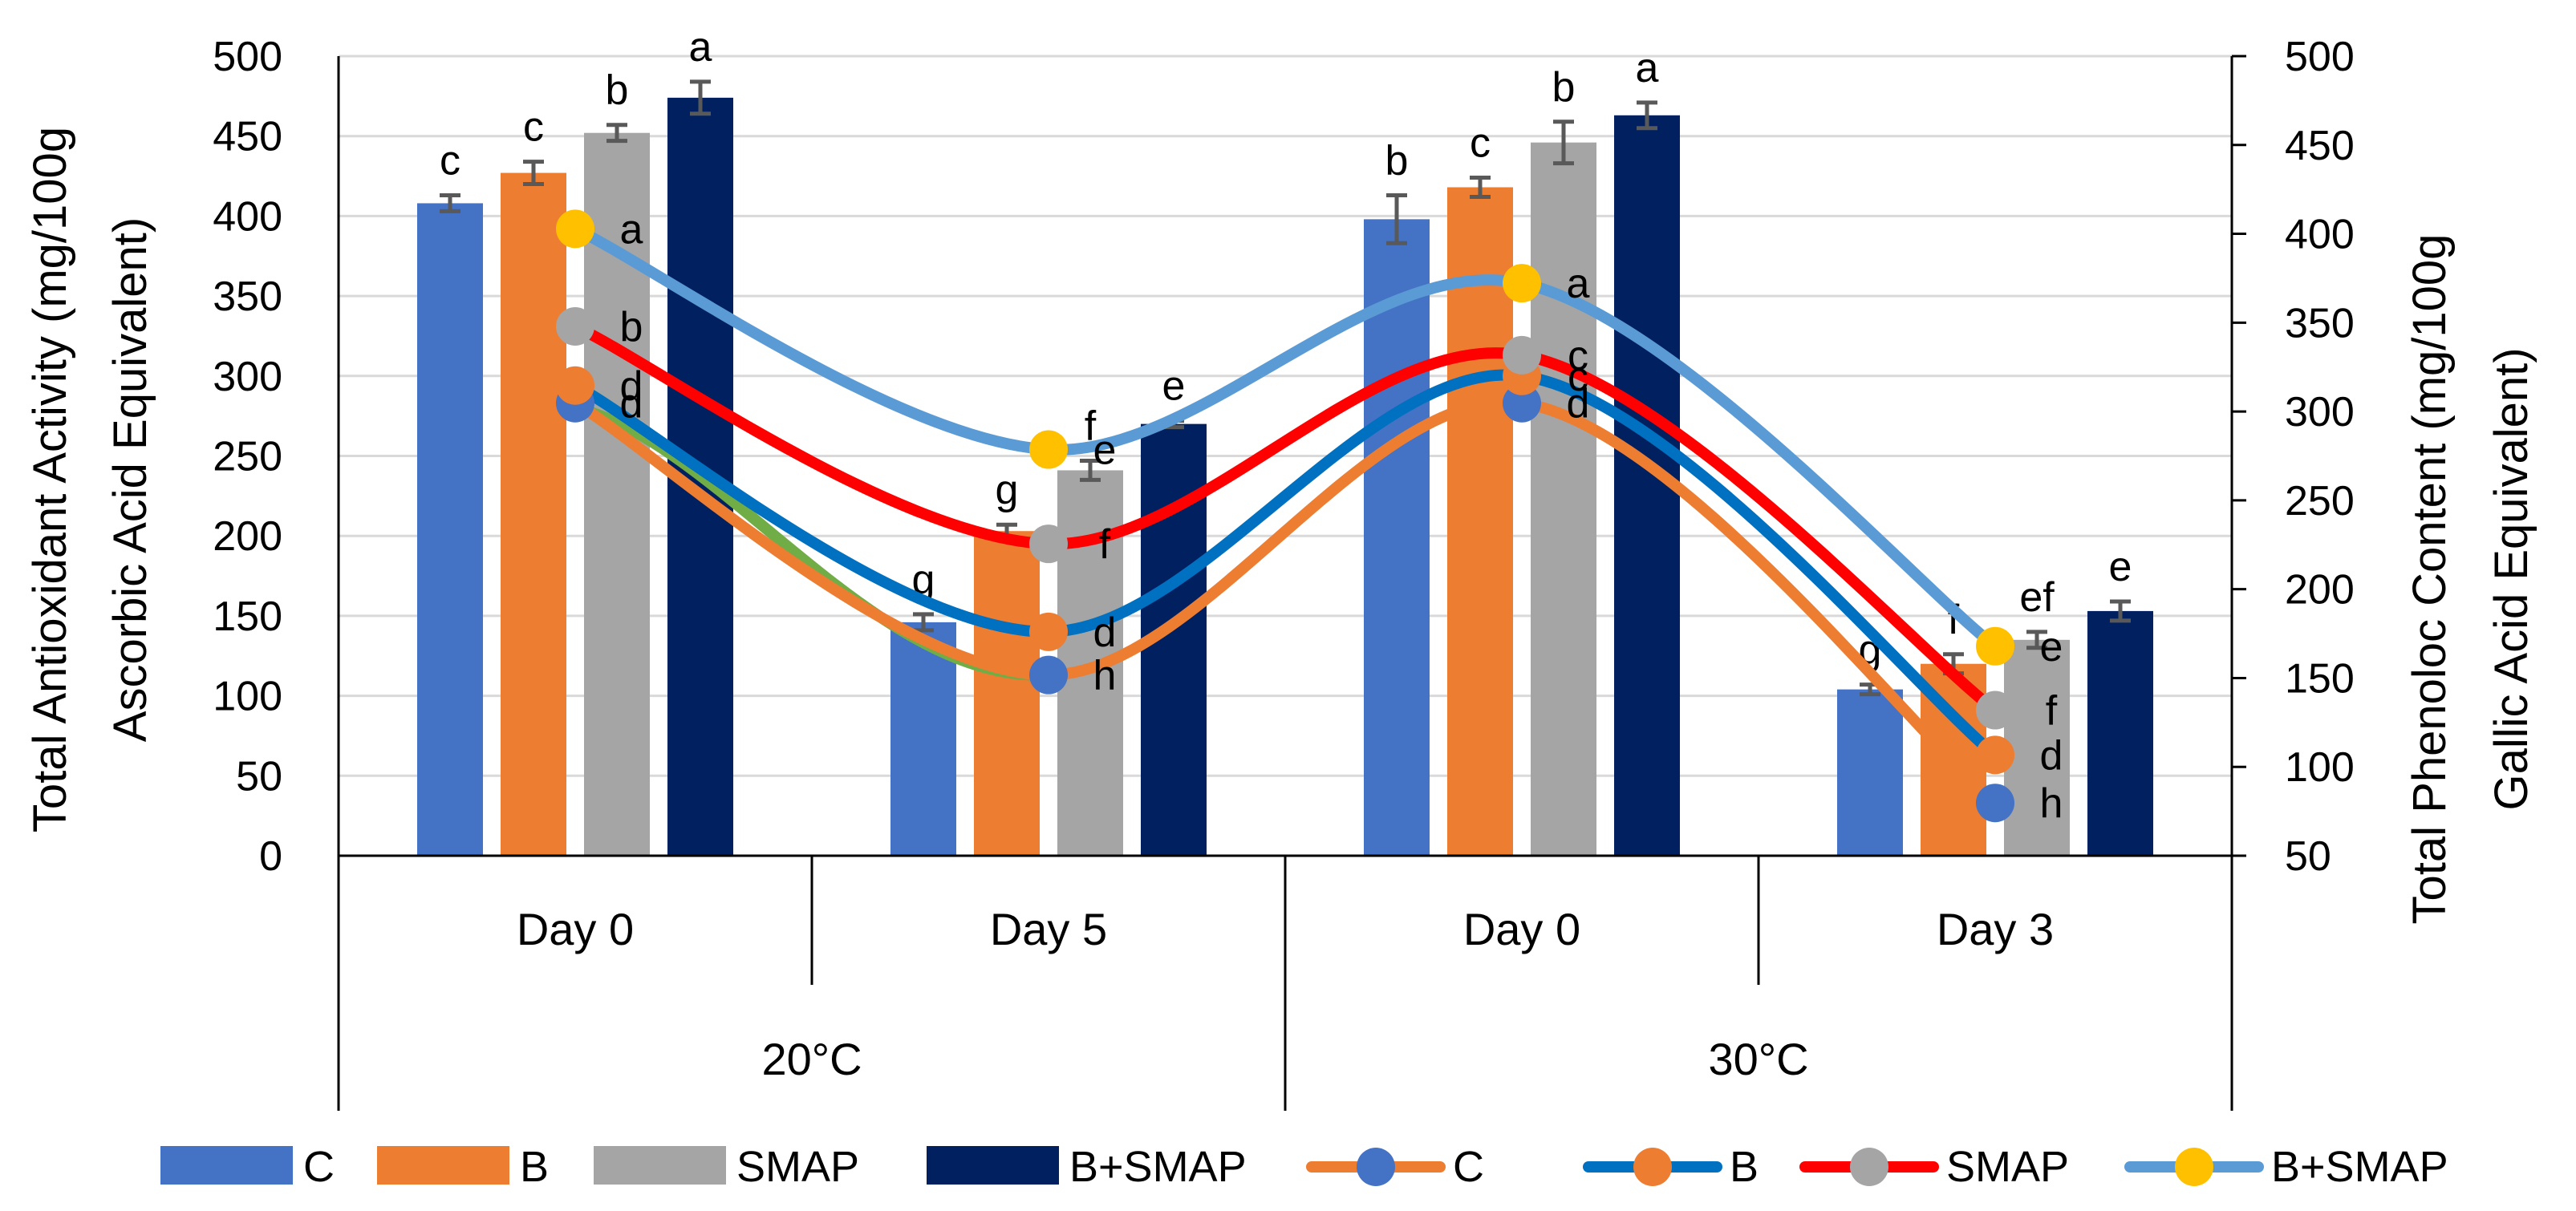 Image resolution: width=2576 pixels, height=1211 pixels. Describe the element at coordinates (797, 1167) in the screenshot. I see `legend-label-bar: SMAP` at that location.